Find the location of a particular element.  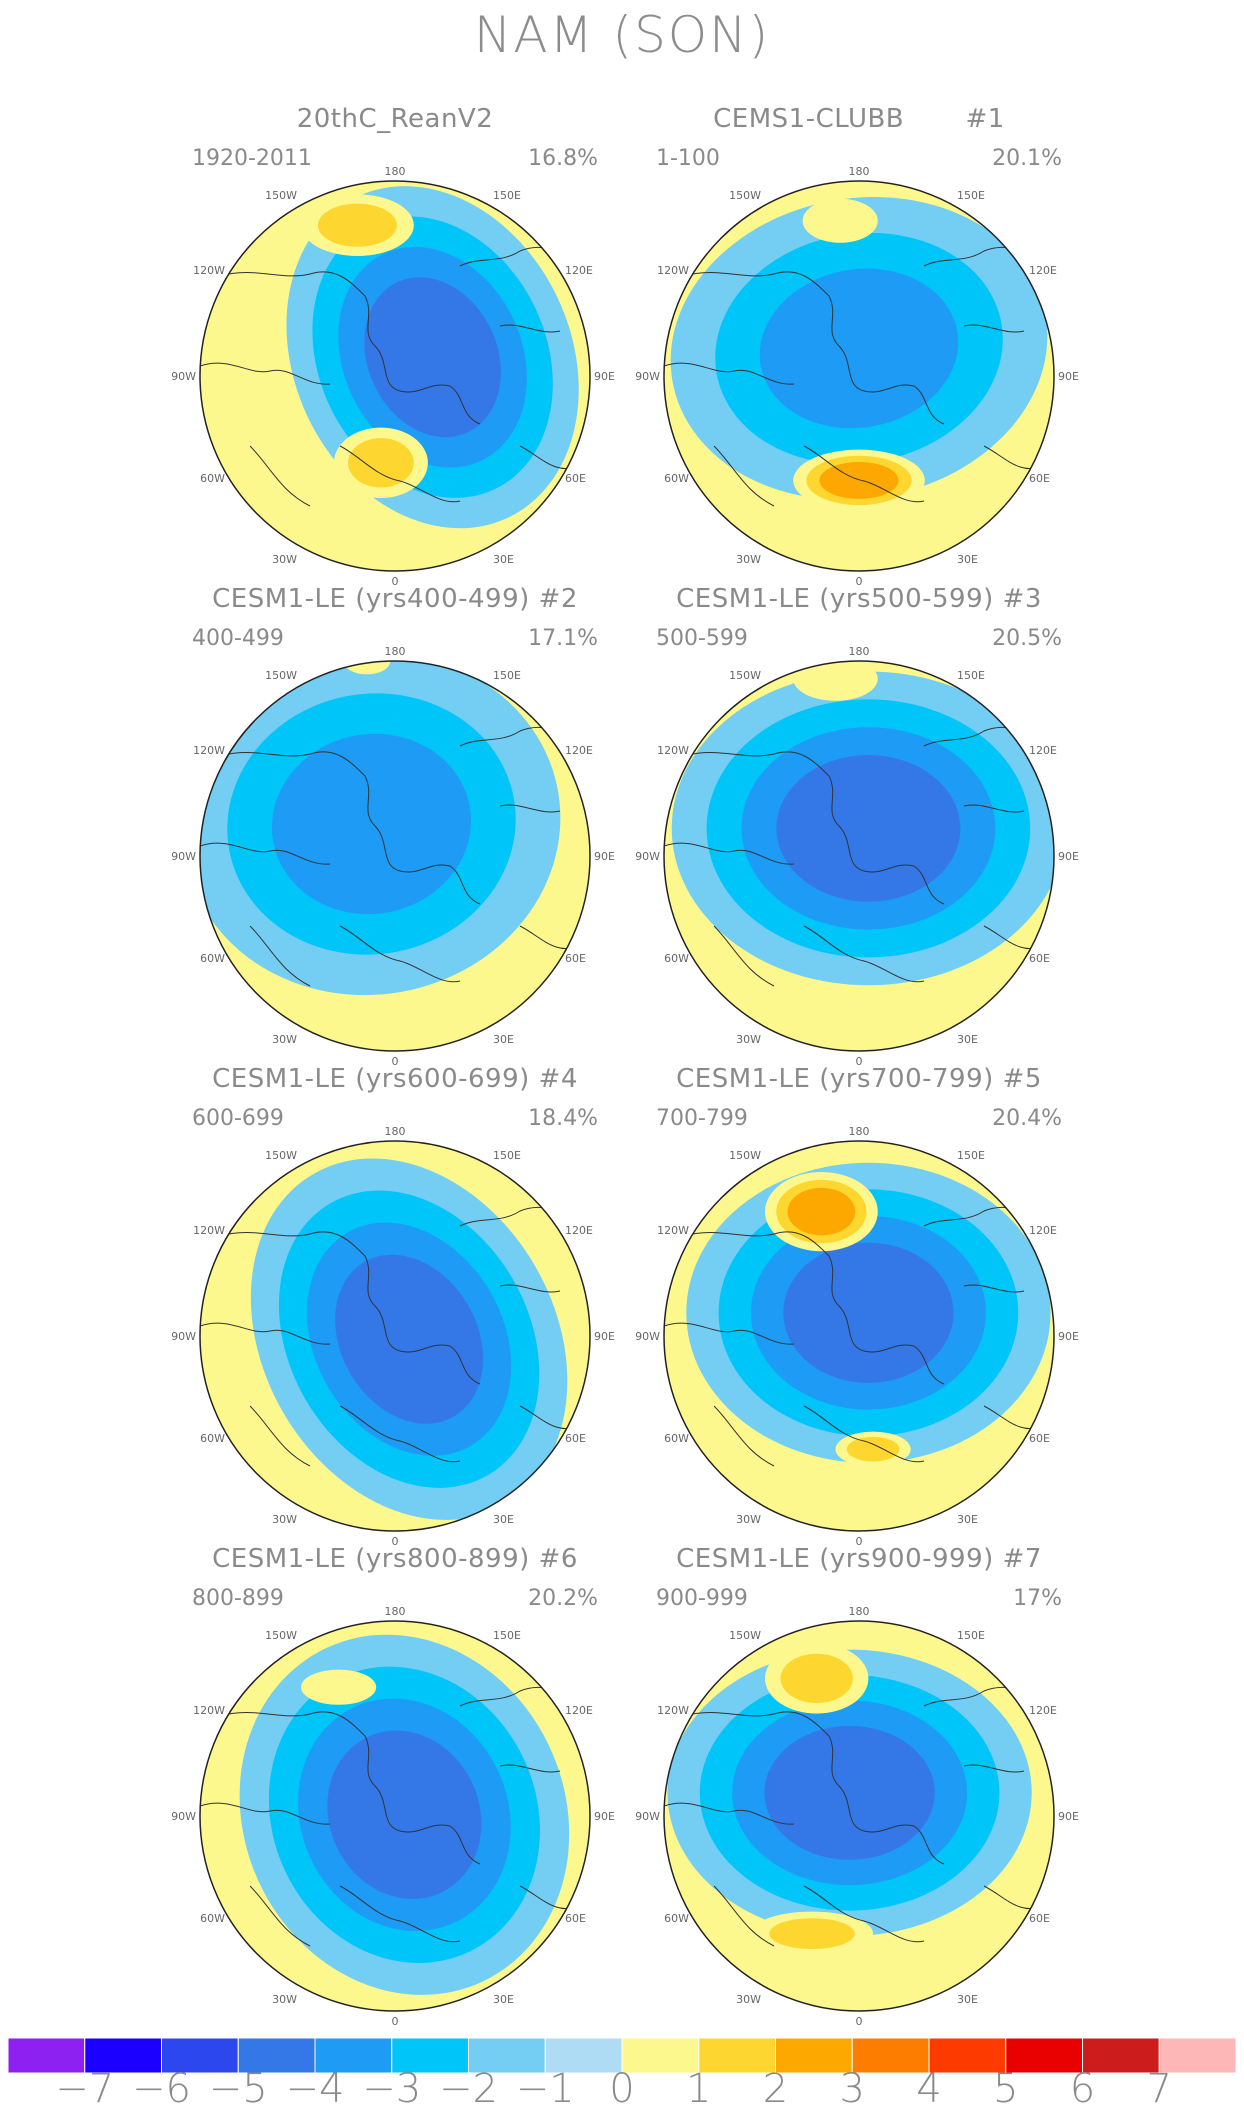

panel-title: CESM1-LE (yrs700-799) #5 is located at coordinates (859, 1079).